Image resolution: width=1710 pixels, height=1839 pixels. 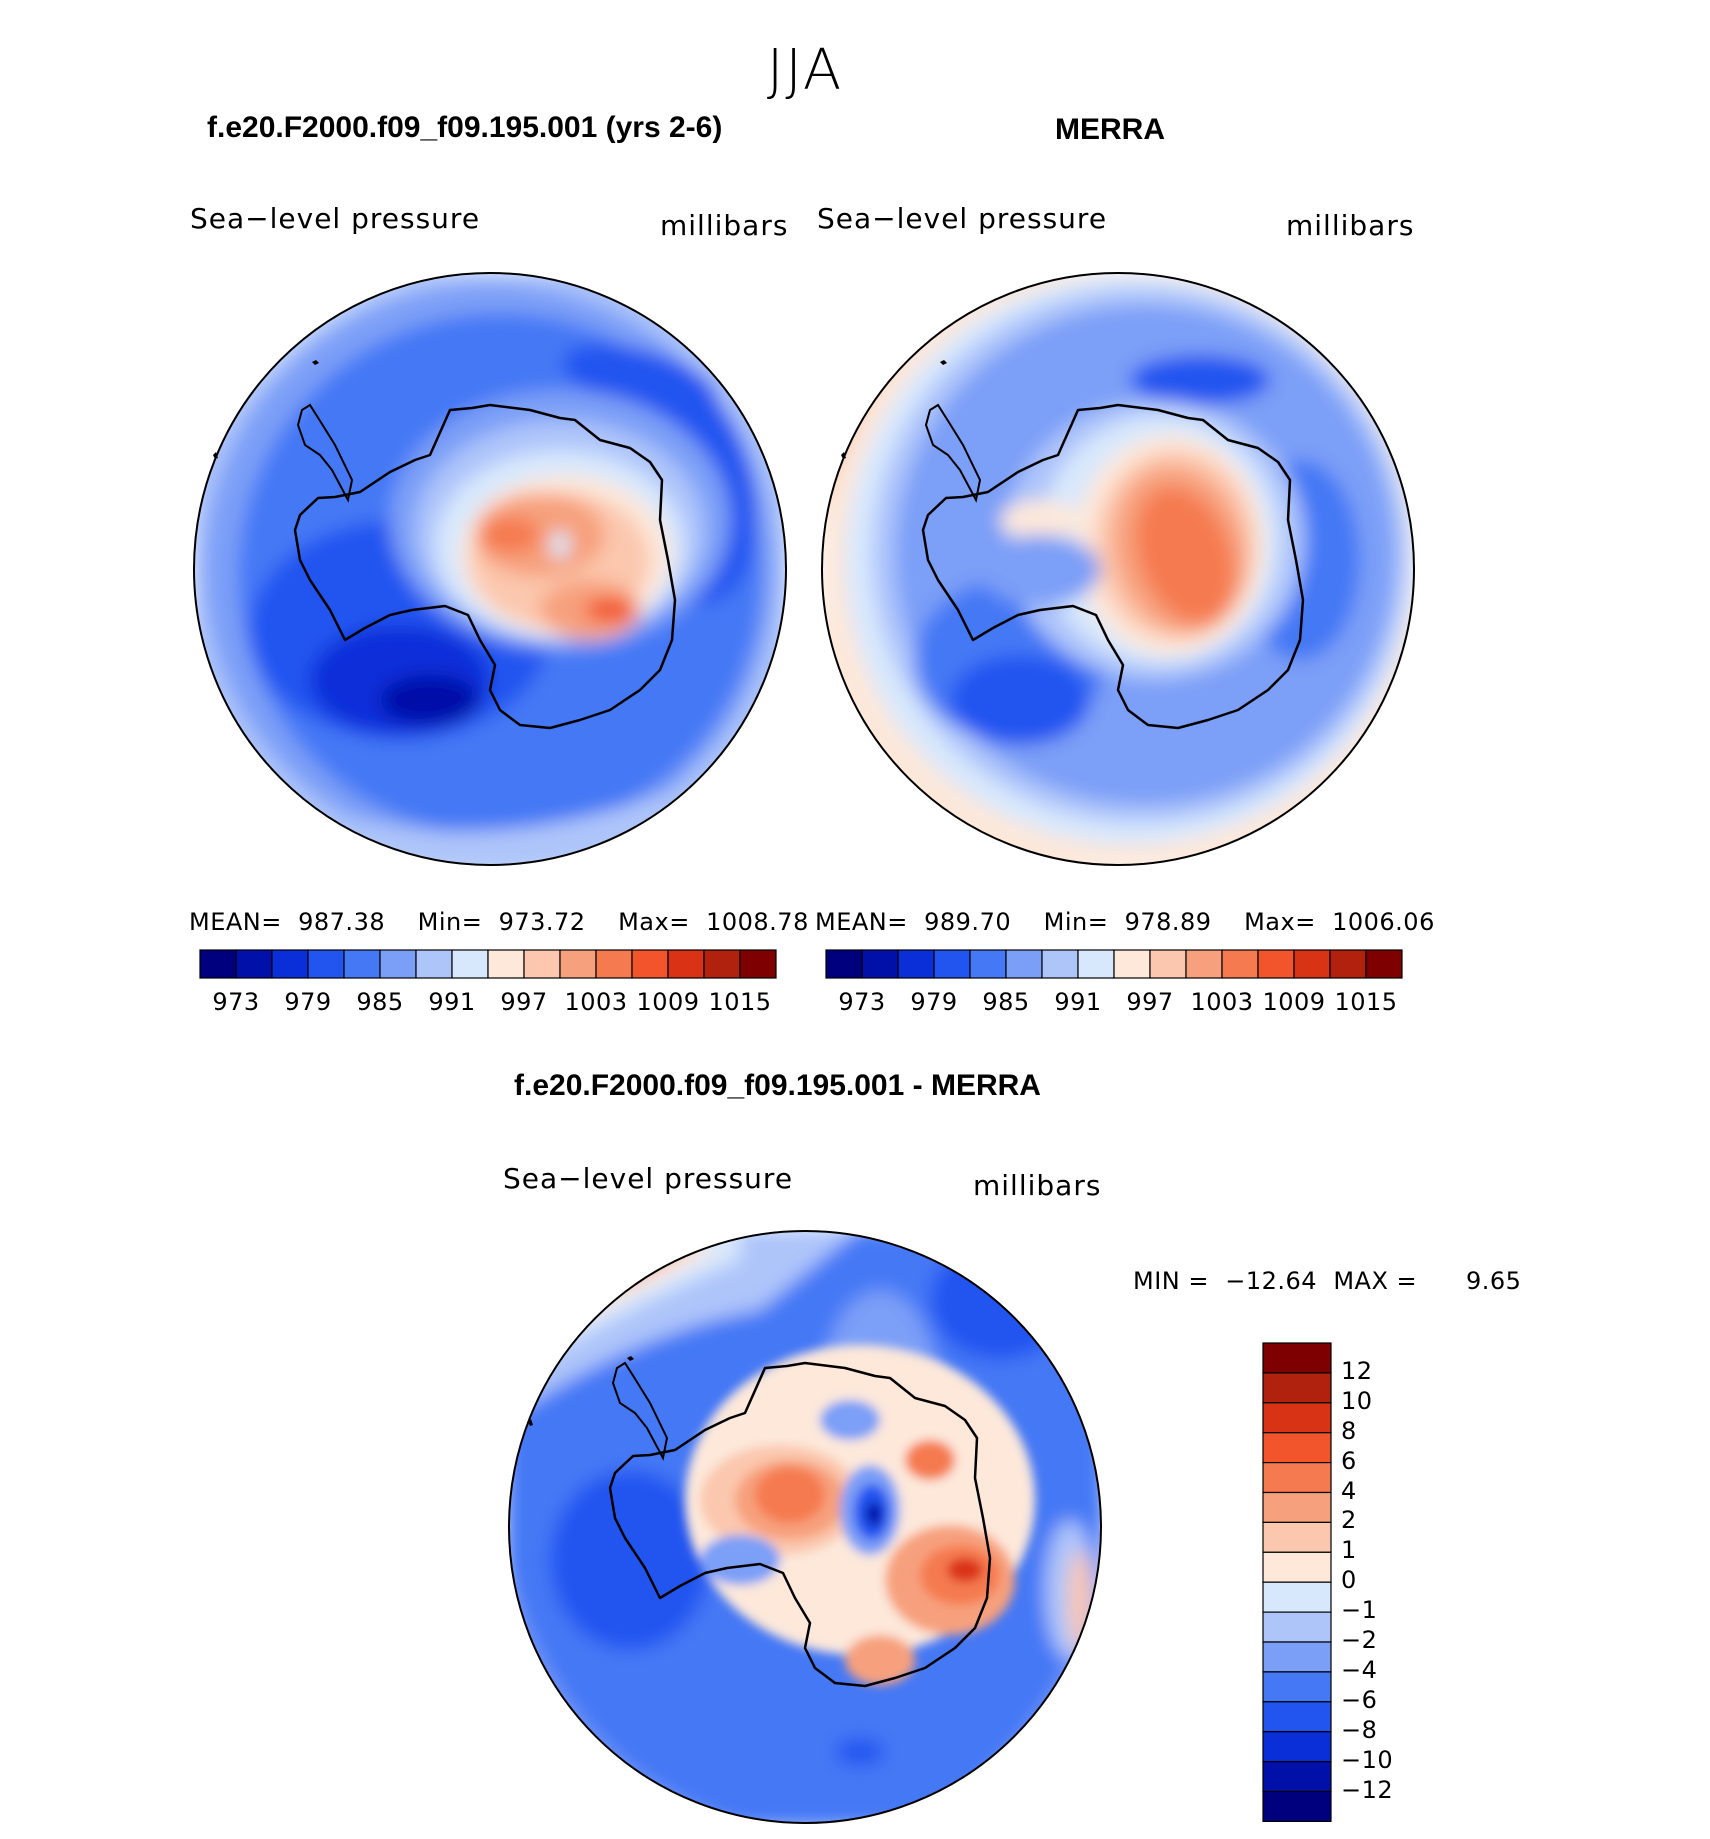 What do you see at coordinates (1357, 1400) in the screenshot?
I see `colorbar-tick-label: 10` at bounding box center [1357, 1400].